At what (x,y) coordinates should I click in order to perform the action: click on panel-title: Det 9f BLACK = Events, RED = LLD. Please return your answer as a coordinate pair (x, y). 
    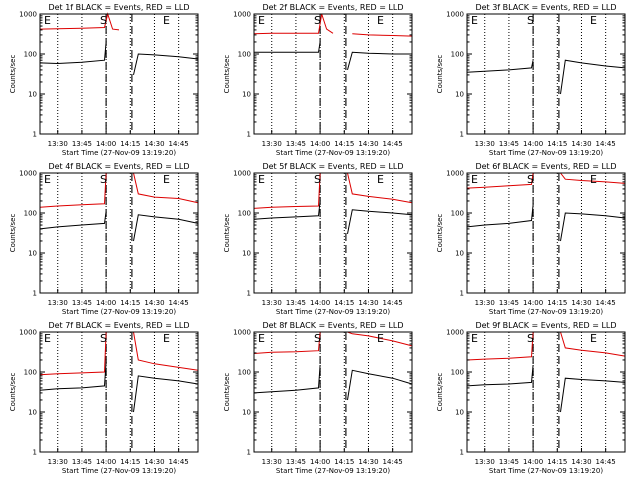
    Looking at the image, I should click on (545, 325).